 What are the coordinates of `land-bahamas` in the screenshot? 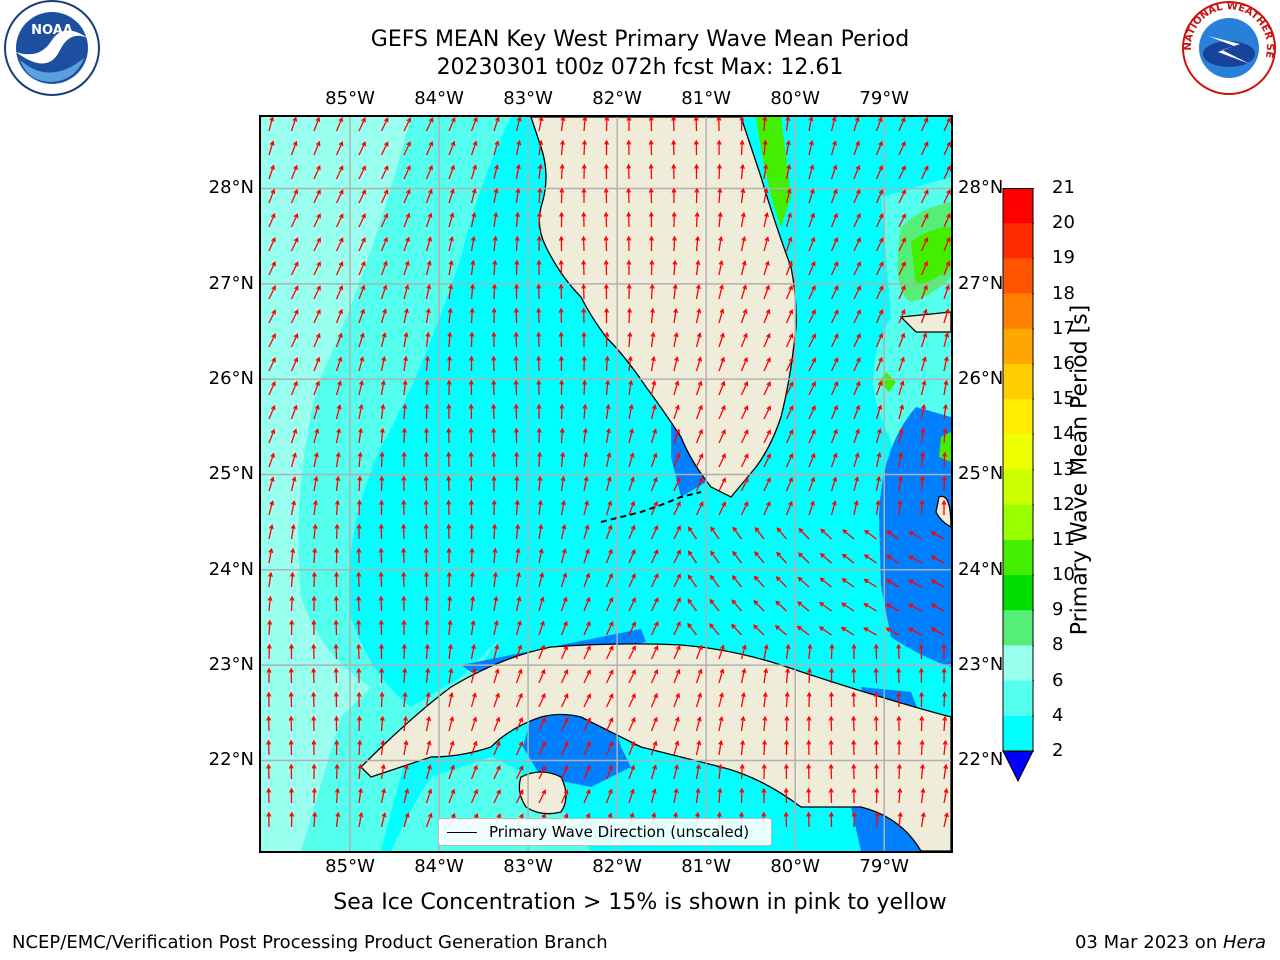 It's located at (925, 322).